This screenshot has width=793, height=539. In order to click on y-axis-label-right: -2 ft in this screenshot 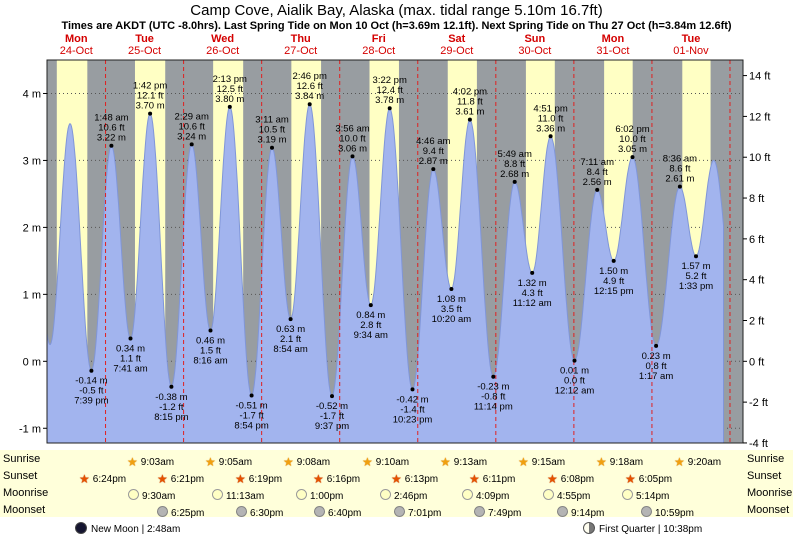, I will do `click(758, 403)`.